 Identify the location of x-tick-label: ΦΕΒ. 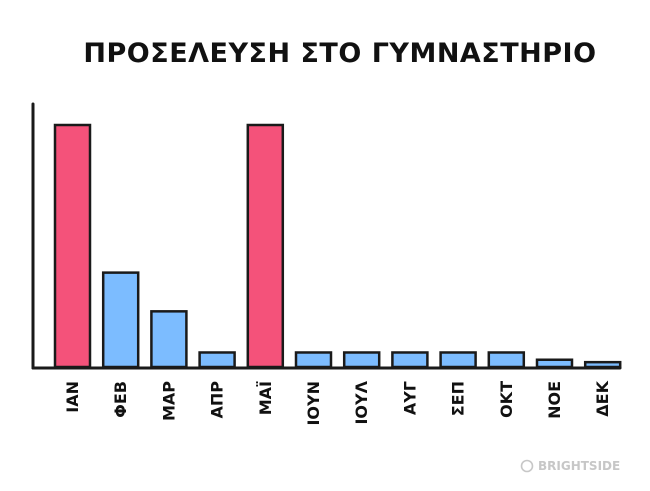
(120, 399).